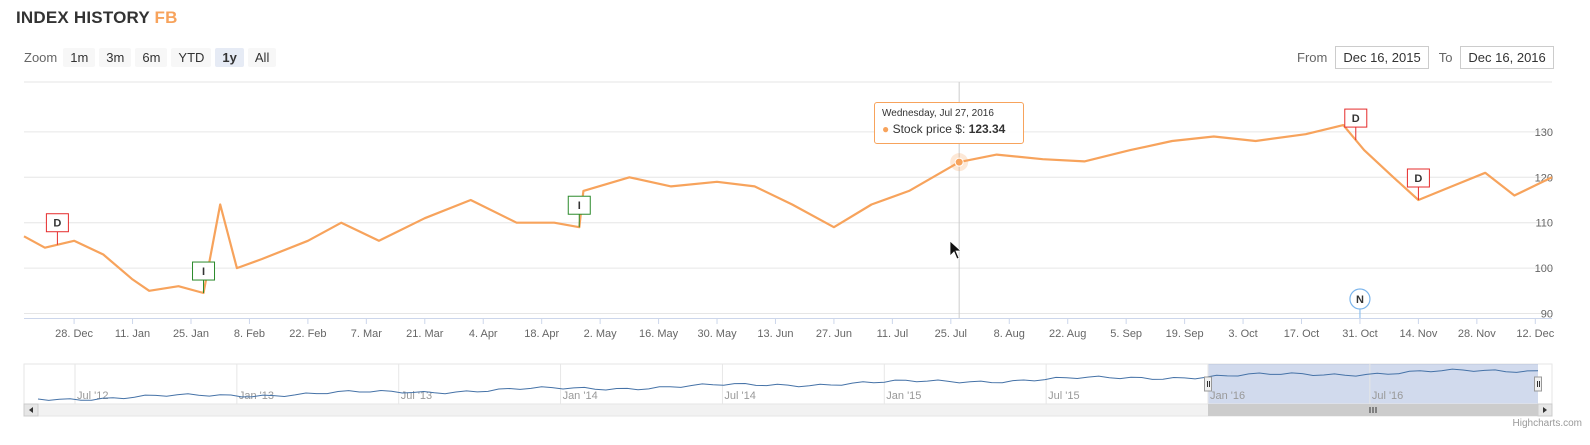 This screenshot has width=1590, height=445. I want to click on x-tick-label: 2. May, so click(601, 334).